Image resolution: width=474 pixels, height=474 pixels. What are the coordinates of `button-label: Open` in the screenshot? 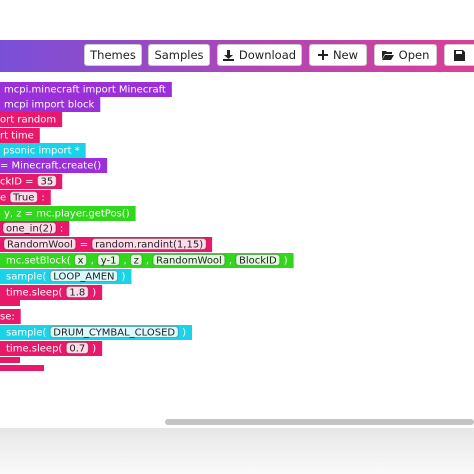 It's located at (414, 55).